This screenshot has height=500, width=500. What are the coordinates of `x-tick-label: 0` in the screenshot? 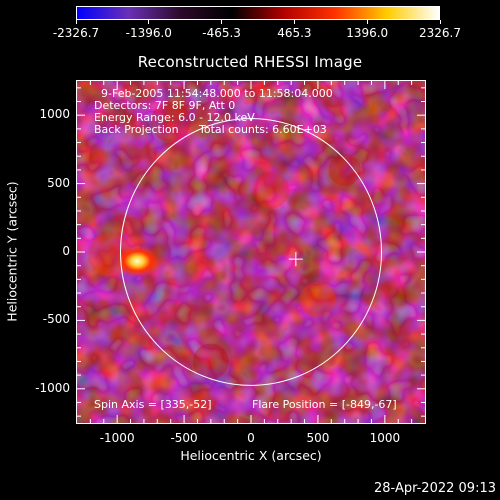 It's located at (251, 438).